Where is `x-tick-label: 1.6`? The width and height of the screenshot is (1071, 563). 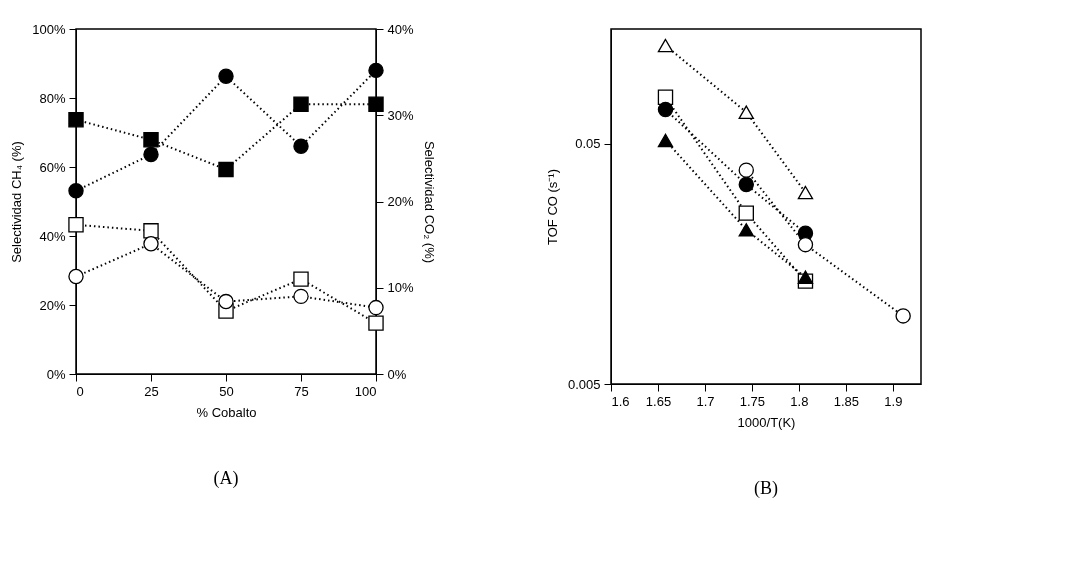 x-tick-label: 1.6 is located at coordinates (620, 401).